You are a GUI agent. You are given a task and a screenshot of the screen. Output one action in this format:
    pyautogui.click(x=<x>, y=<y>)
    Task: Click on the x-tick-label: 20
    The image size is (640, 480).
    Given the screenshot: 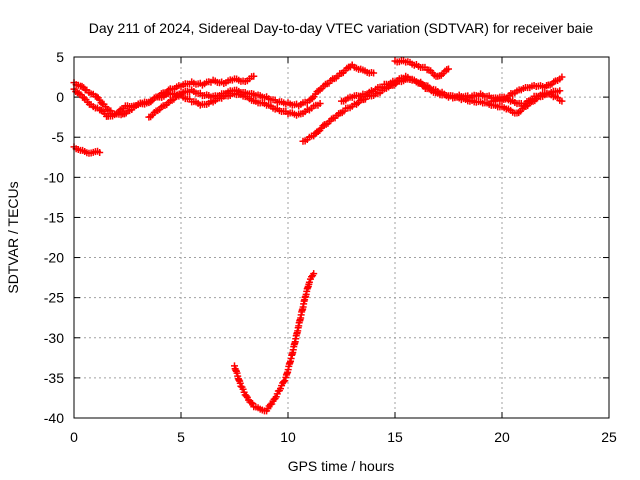 What is the action you would take?
    pyautogui.click(x=502, y=437)
    